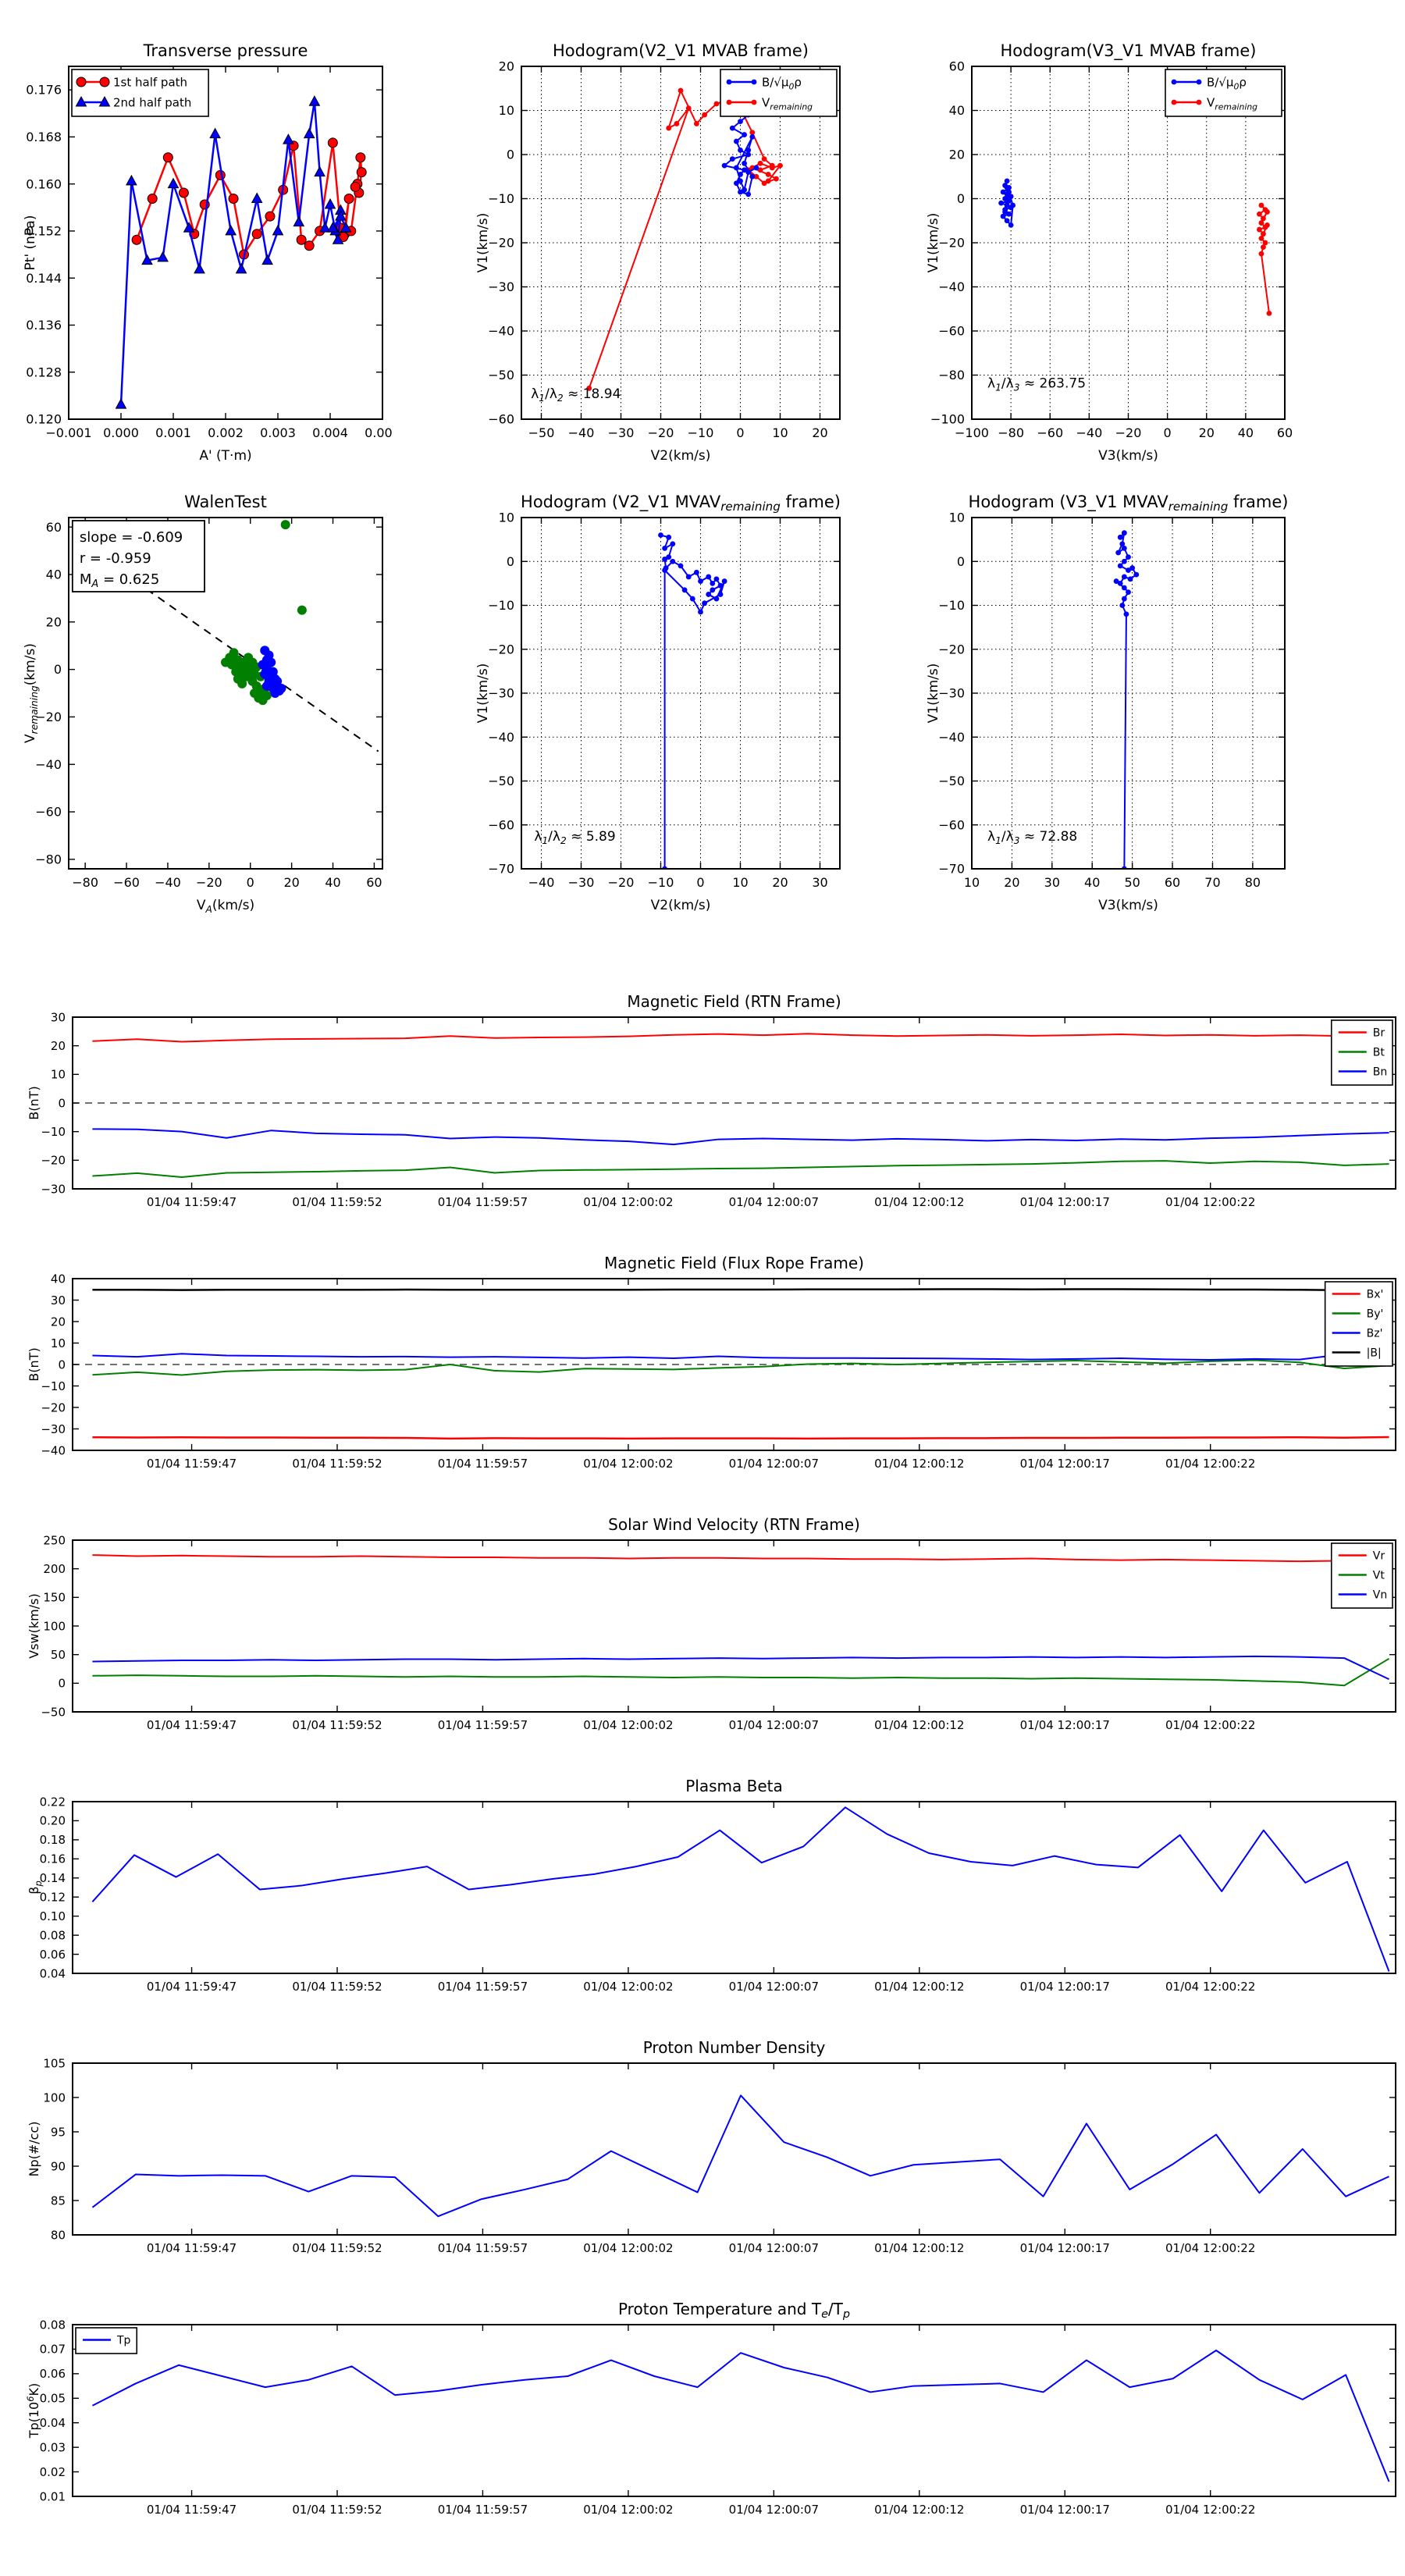 The image size is (1405, 2576). What do you see at coordinates (226, 432) in the screenshot?
I see `svg-text: 0.002` at bounding box center [226, 432].